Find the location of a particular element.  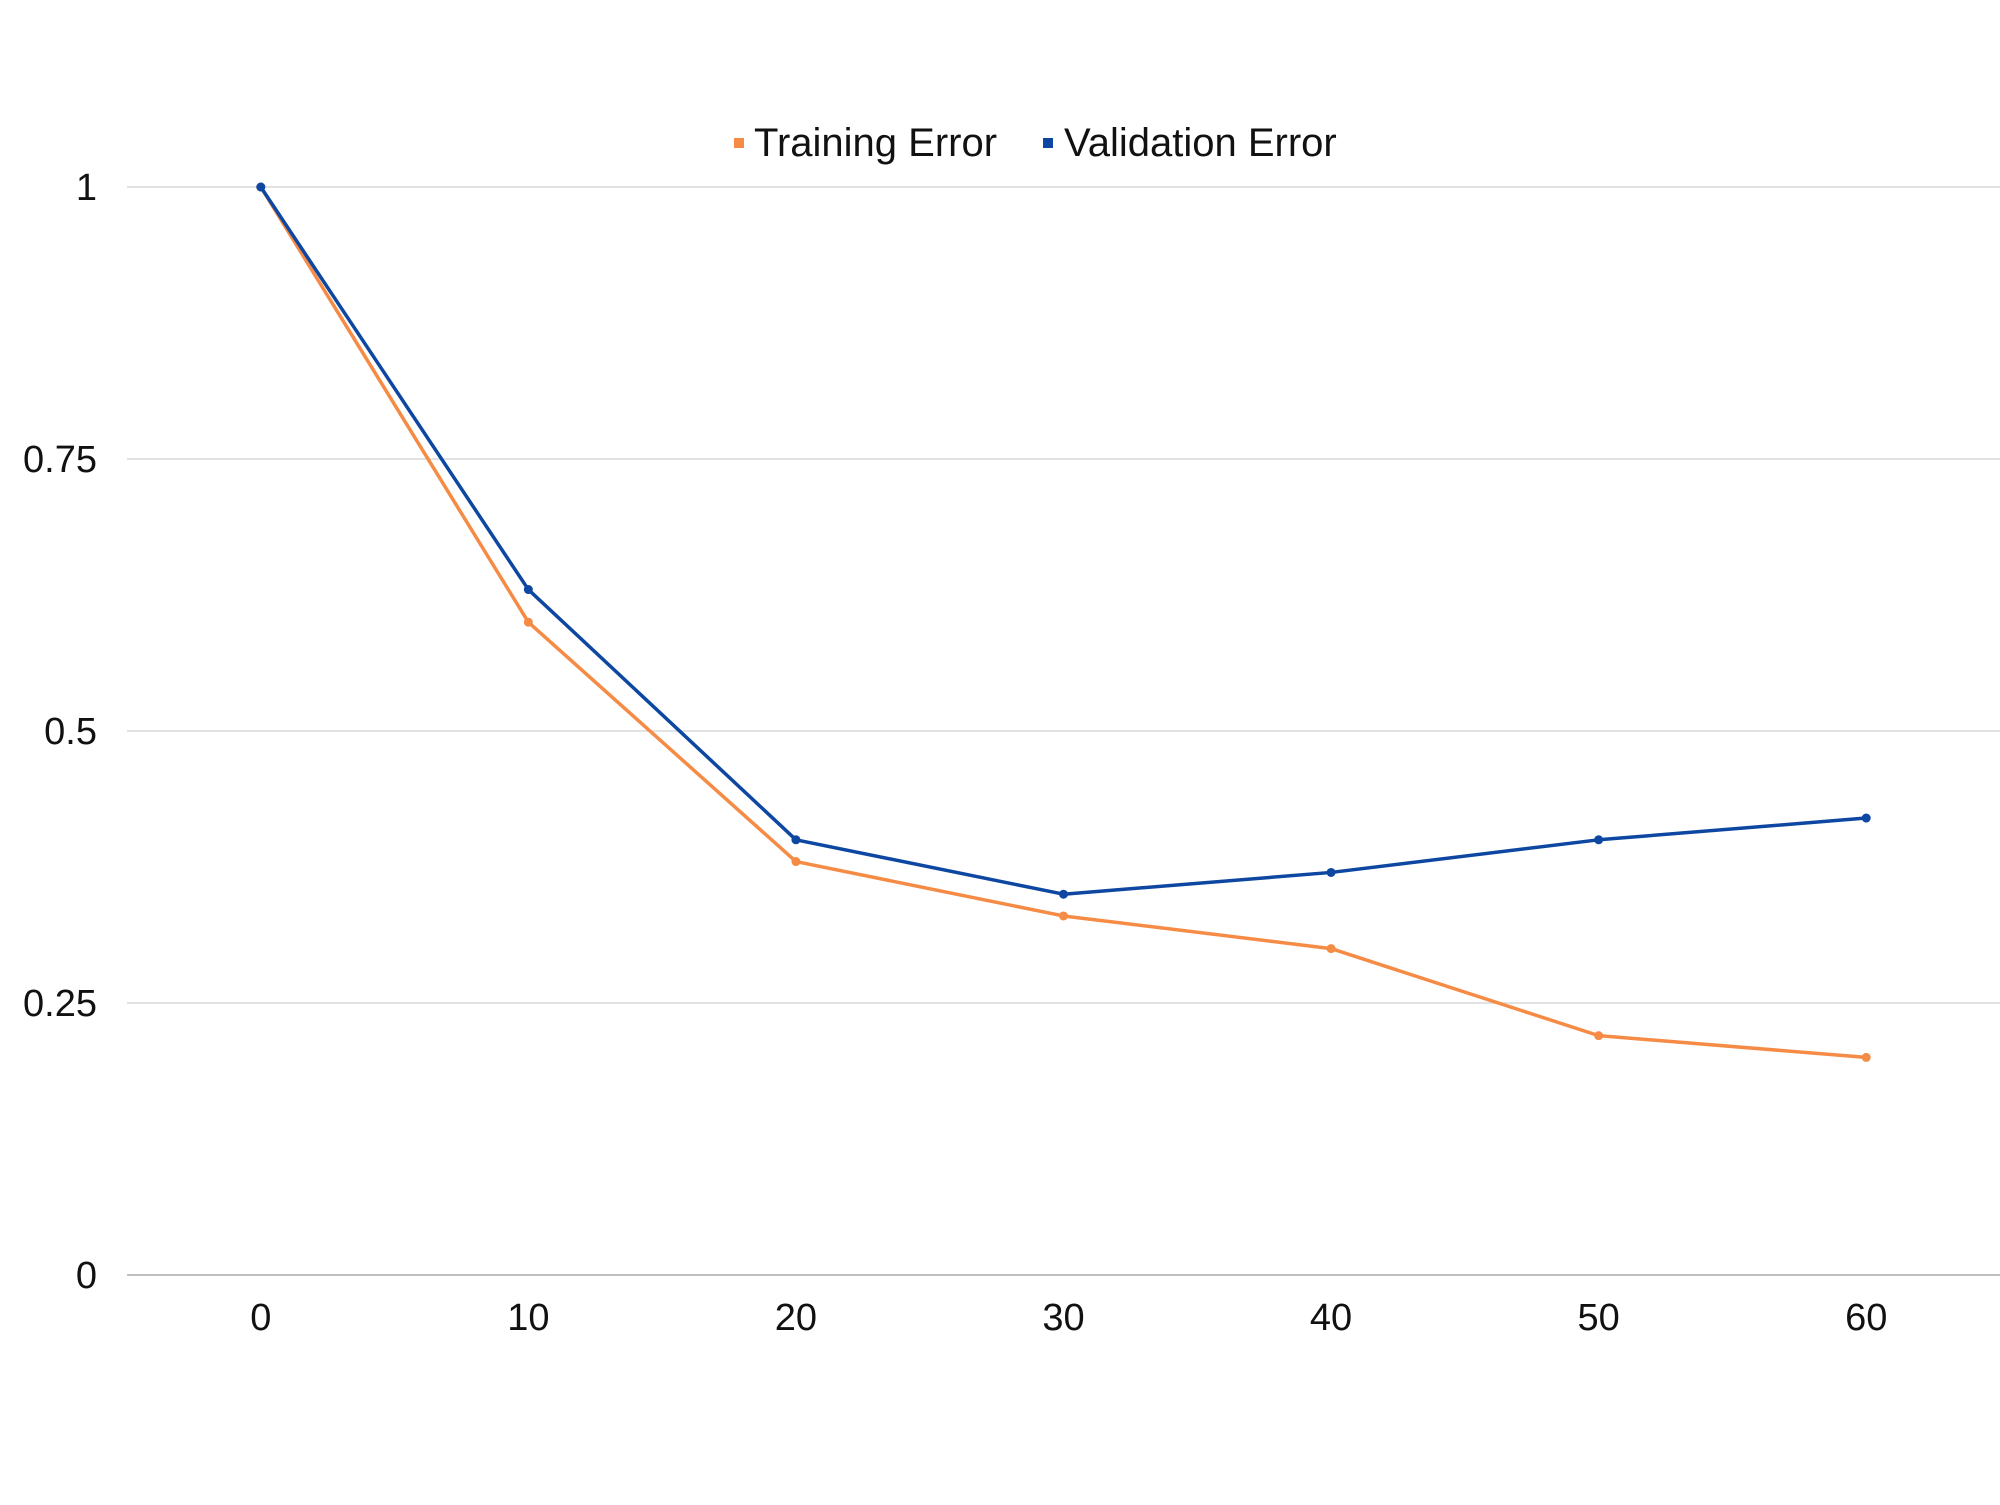

y-tick-label: 1 is located at coordinates (86, 188).